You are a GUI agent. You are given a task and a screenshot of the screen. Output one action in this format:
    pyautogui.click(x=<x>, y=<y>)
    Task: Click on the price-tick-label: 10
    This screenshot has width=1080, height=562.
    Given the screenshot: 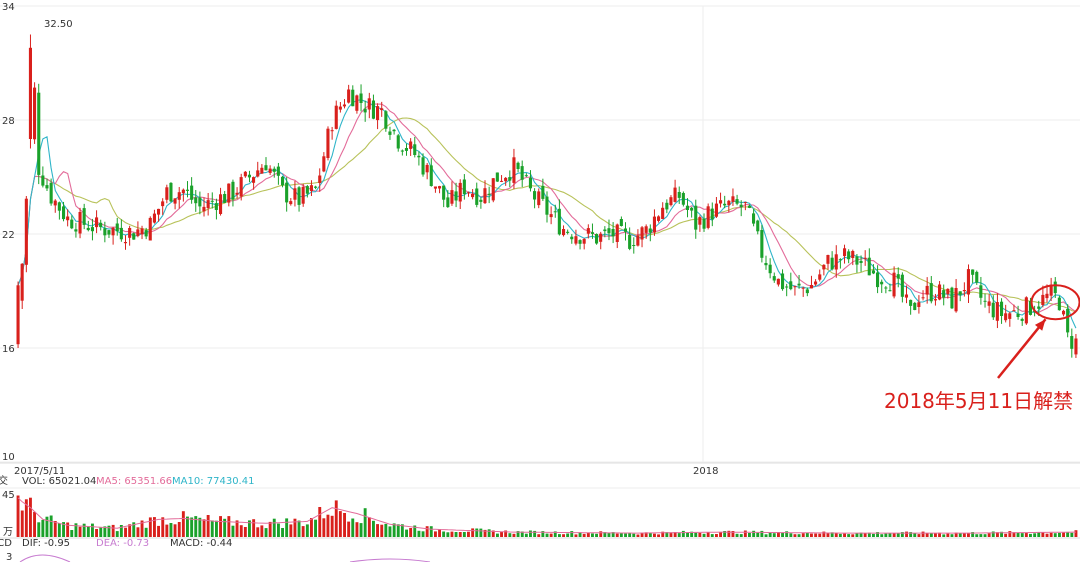 What is the action you would take?
    pyautogui.click(x=8, y=457)
    